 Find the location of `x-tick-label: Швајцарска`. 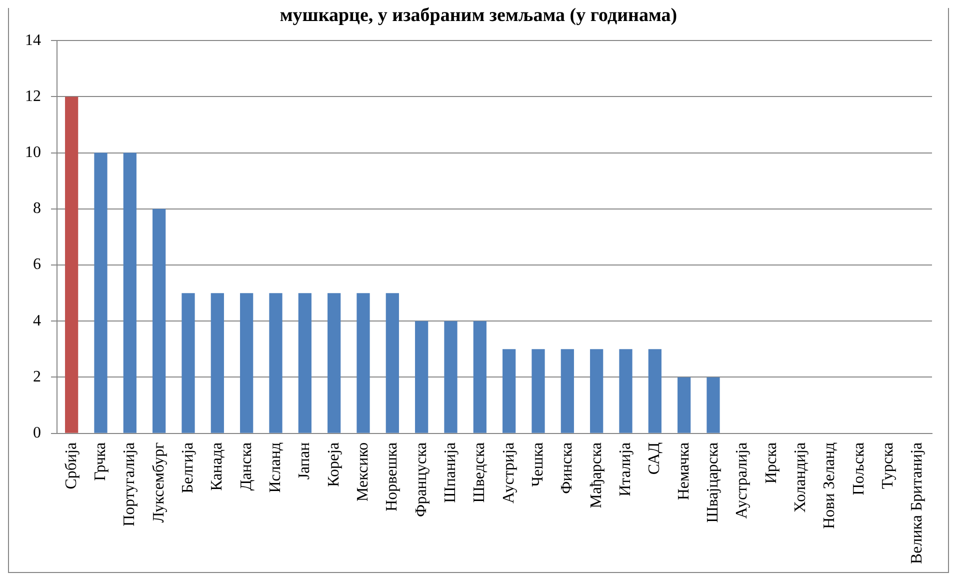

x-tick-label: Швајцарска is located at coordinates (713, 482).